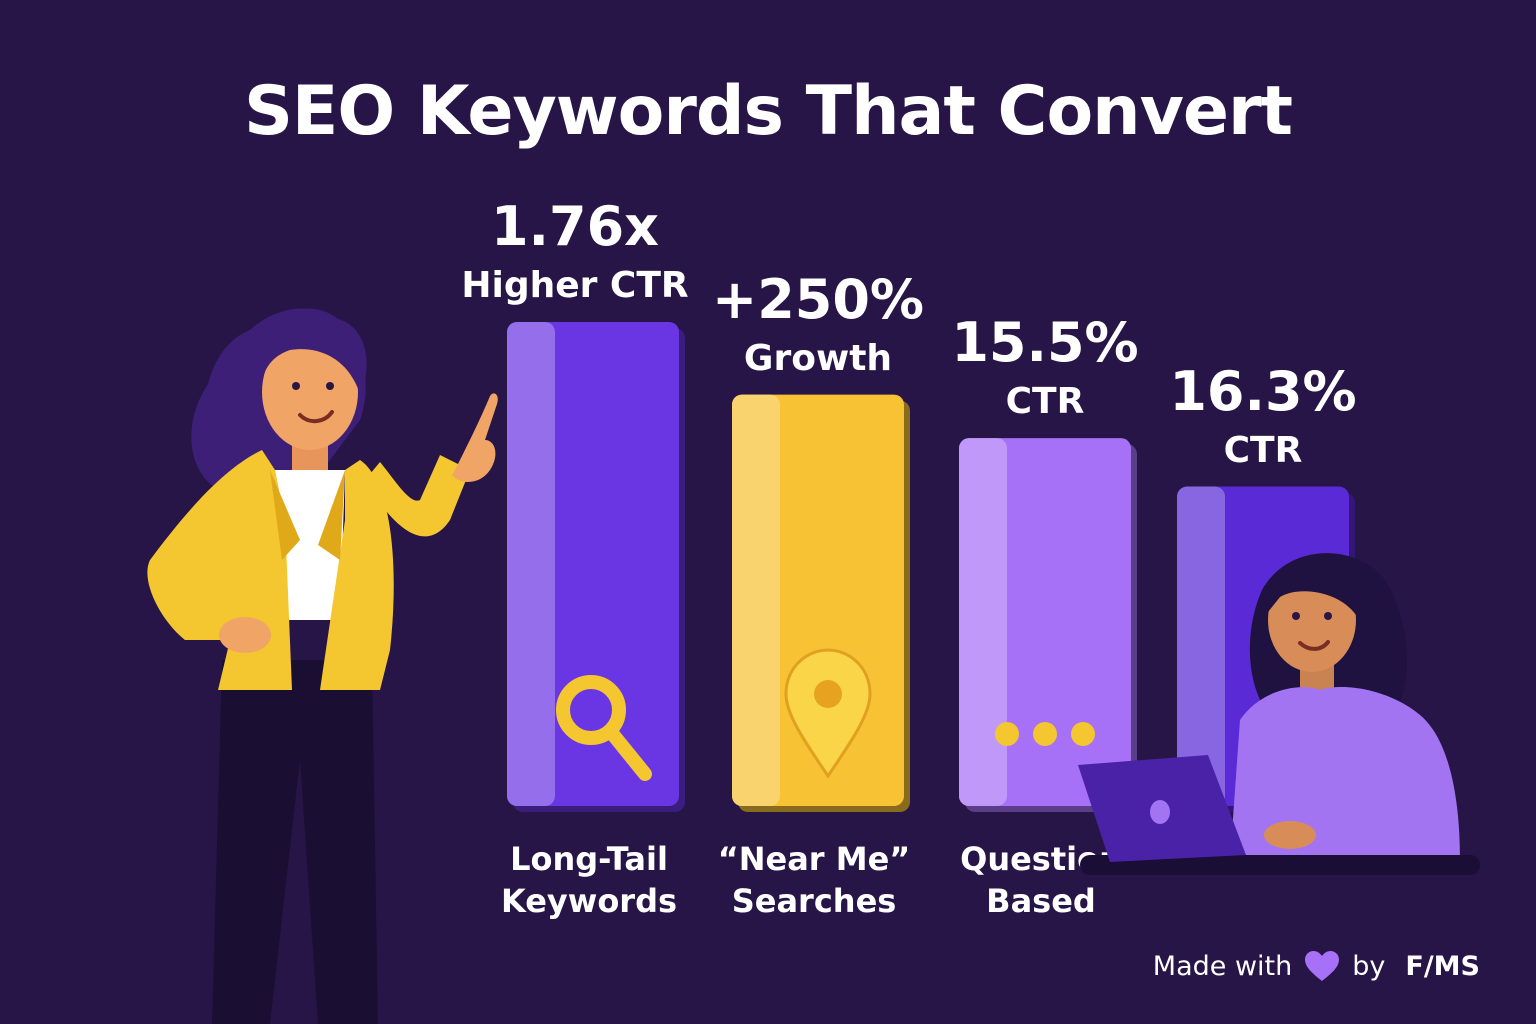  What do you see at coordinates (1041, 859) in the screenshot?
I see `category-label-line: Question` at bounding box center [1041, 859].